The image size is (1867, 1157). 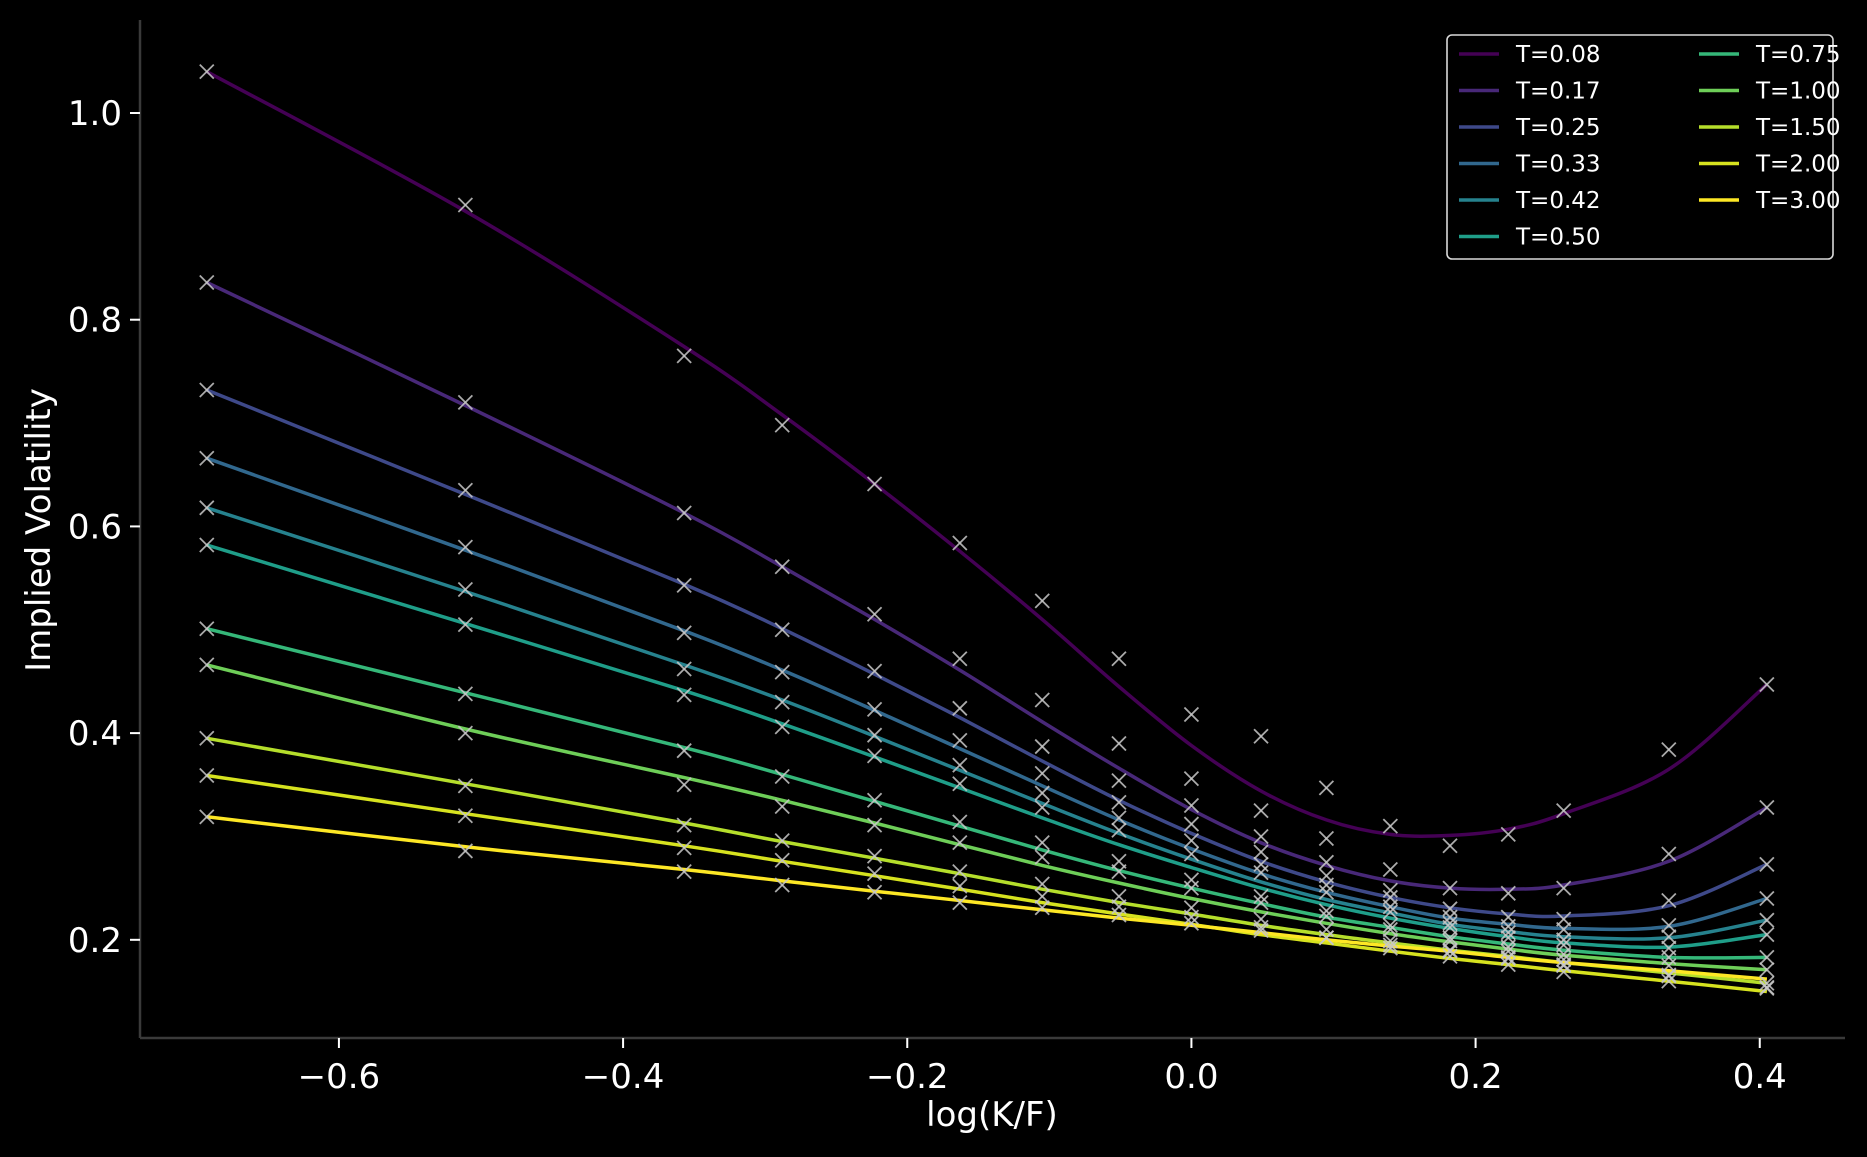 What do you see at coordinates (95, 734) in the screenshot?
I see `y-tick-label: 0.4` at bounding box center [95, 734].